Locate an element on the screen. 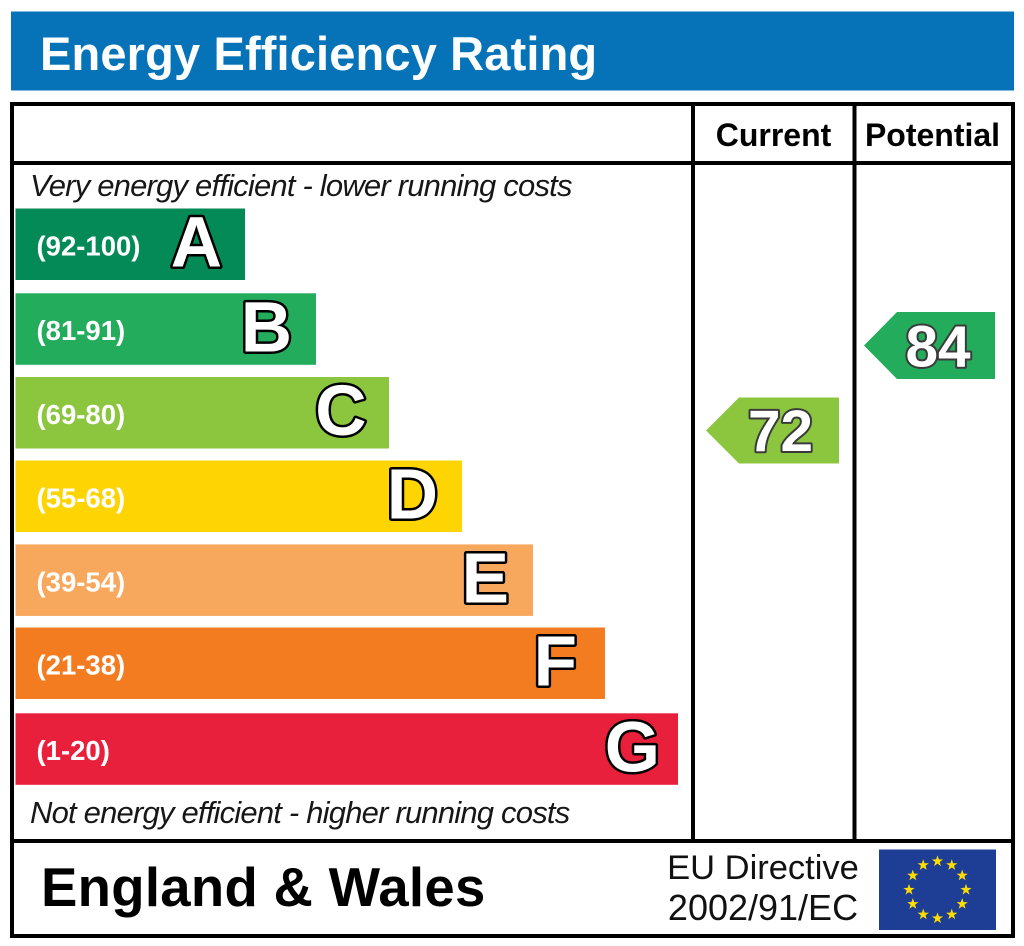 Image resolution: width=1024 pixels, height=946 pixels. svg-text: B is located at coordinates (266, 327).